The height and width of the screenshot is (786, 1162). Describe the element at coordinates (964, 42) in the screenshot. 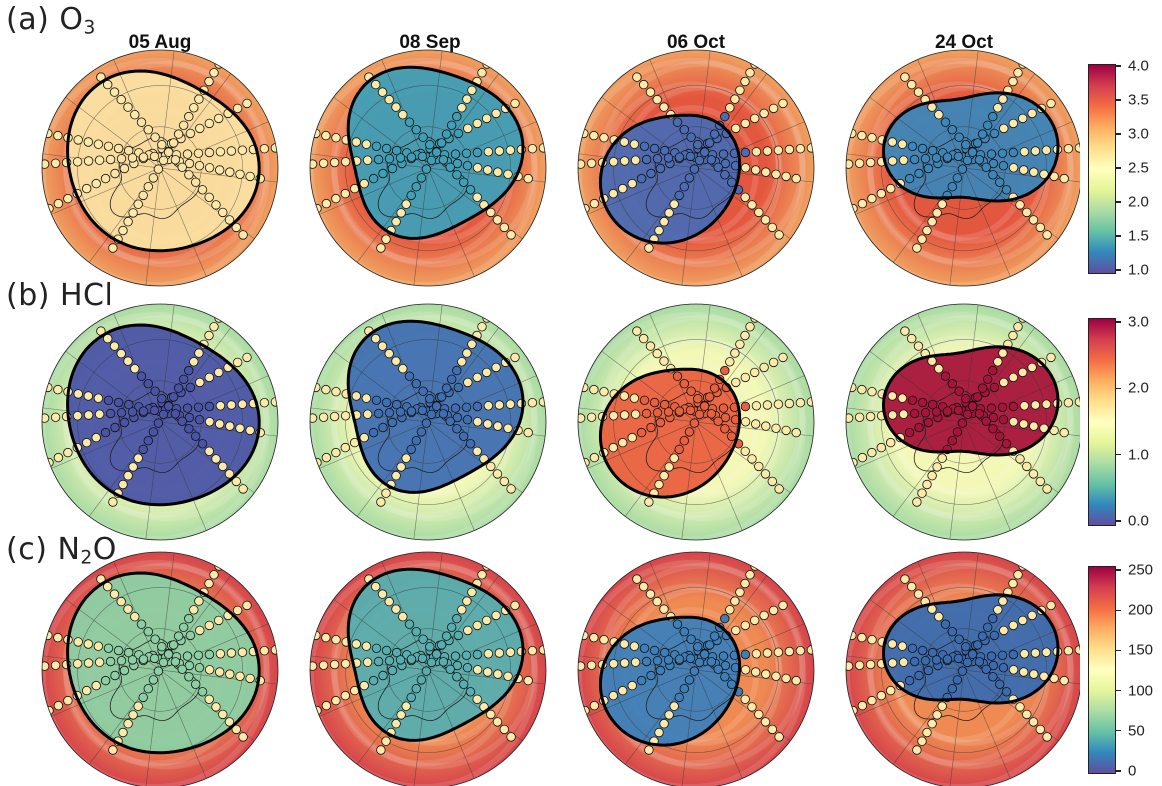

I see `column-label-24-oct: 24 Oct` at that location.